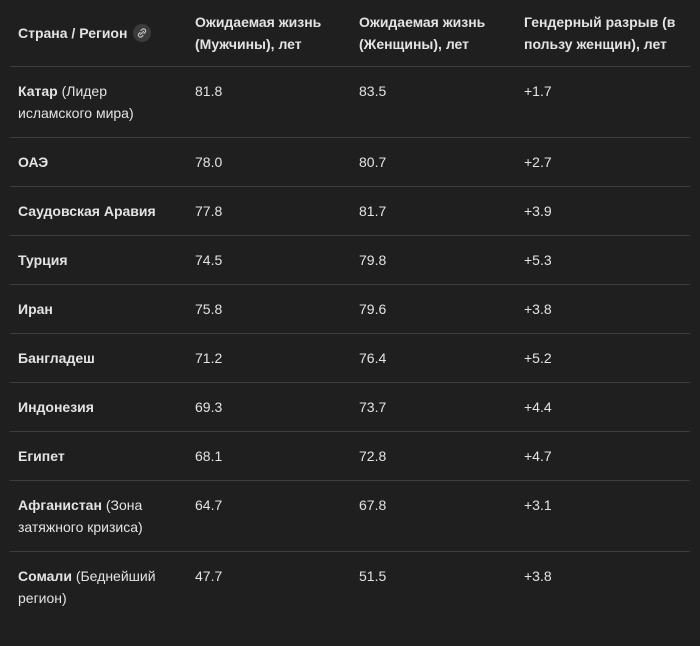  Describe the element at coordinates (269, 102) in the screenshot. I see `male-cell: 81.8` at that location.